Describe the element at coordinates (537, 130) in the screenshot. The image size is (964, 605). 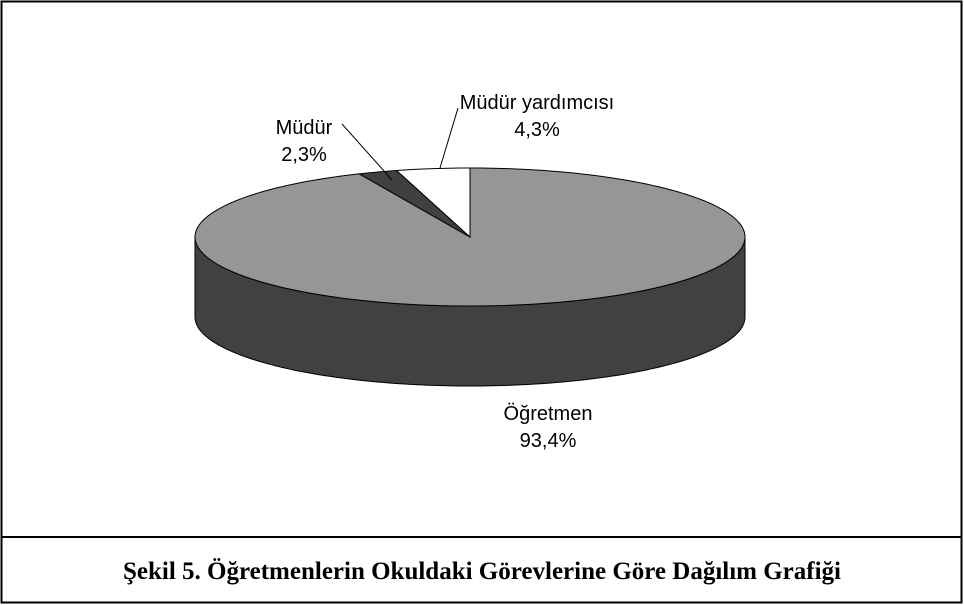
I see `slice-value: 4,3%` at that location.